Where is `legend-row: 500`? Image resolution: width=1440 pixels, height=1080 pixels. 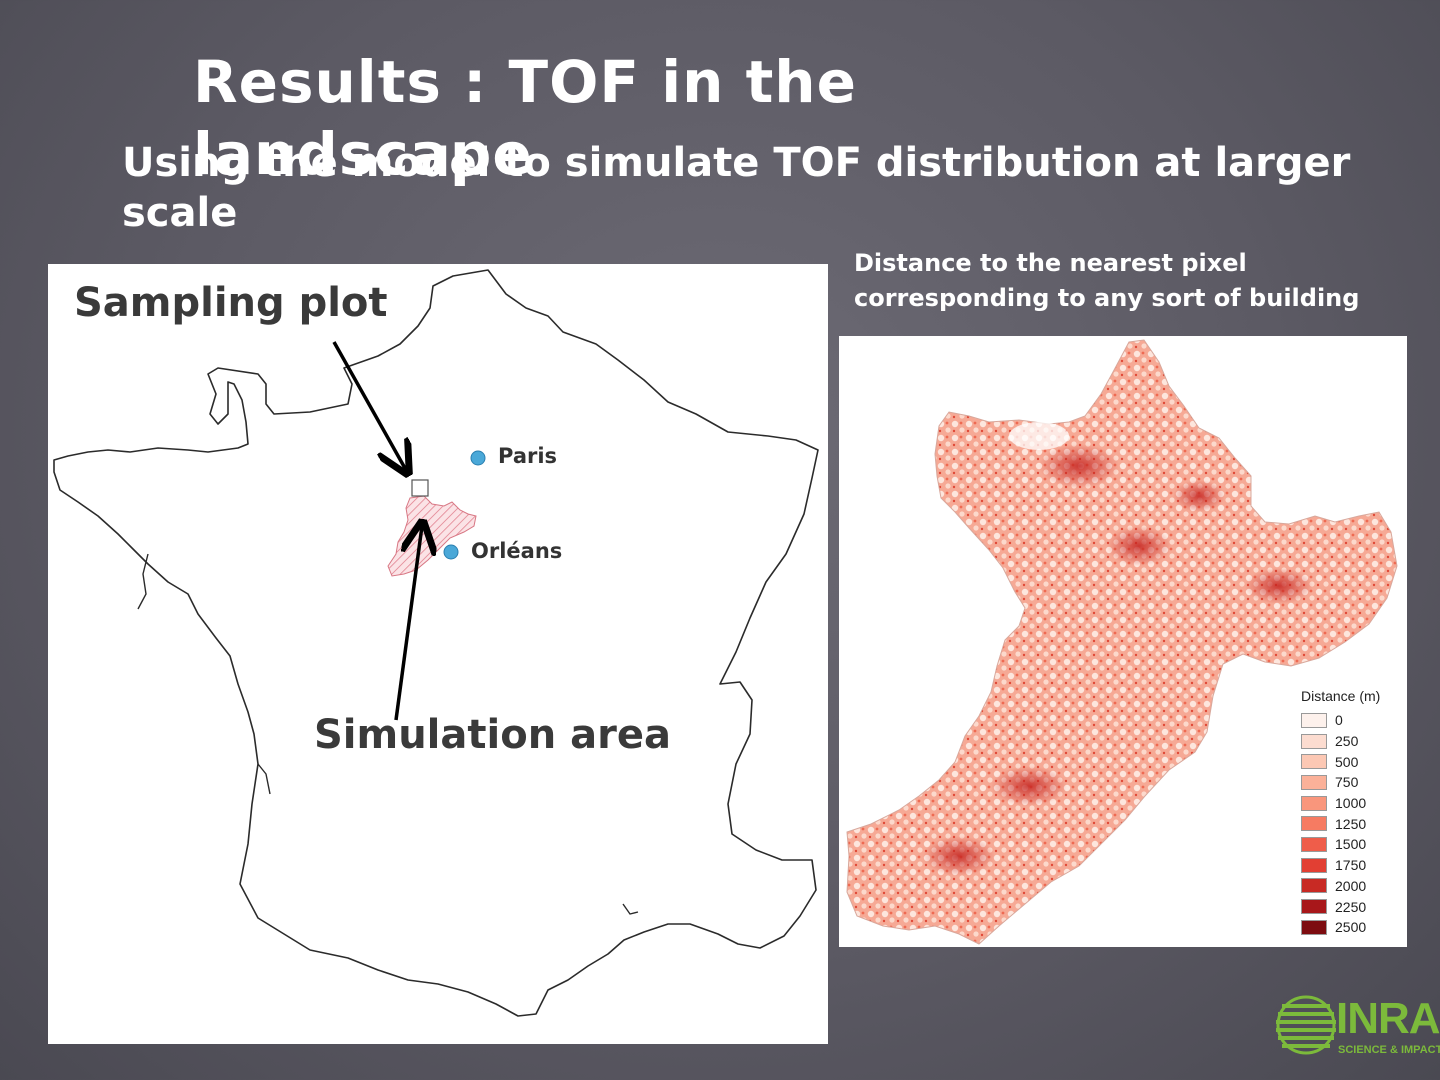 legend-row: 500 is located at coordinates (1351, 761).